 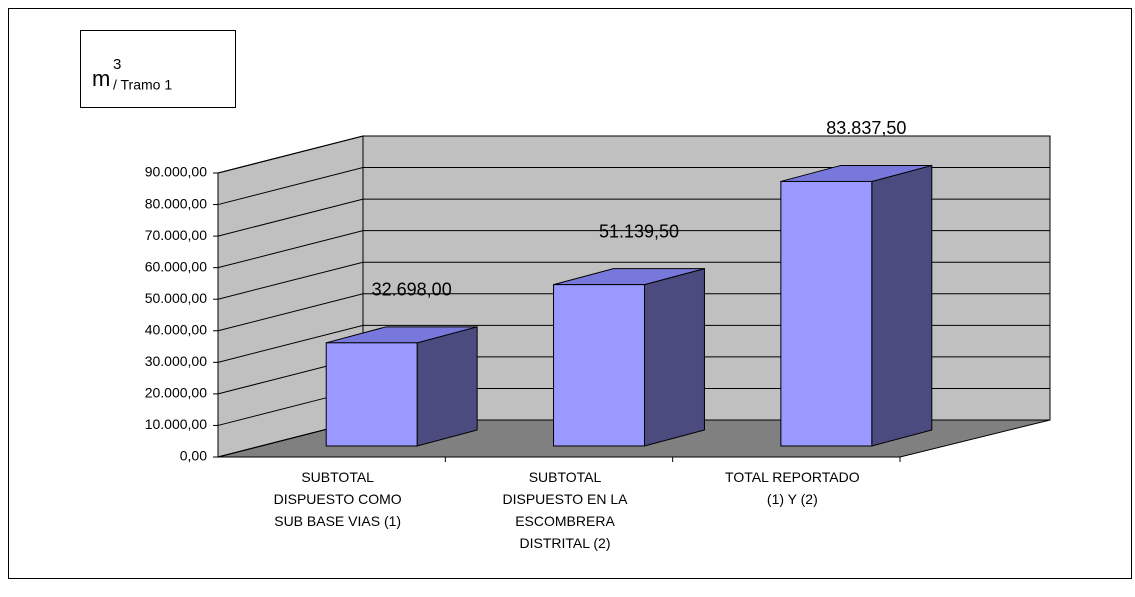 I want to click on data-label: 32.698,00, so click(x=412, y=290).